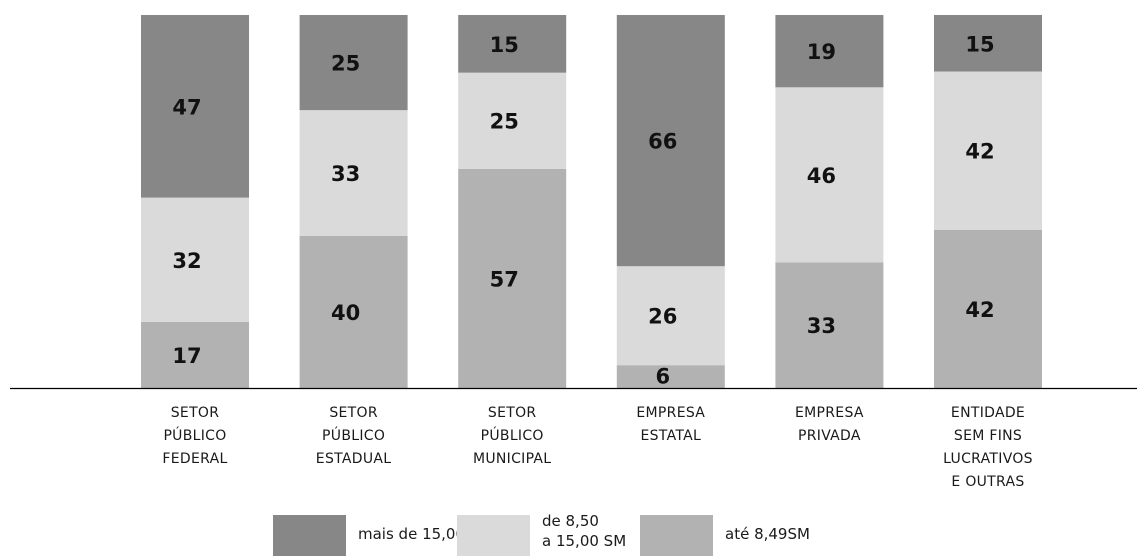 The height and width of the screenshot is (558, 1137). I want to click on data-label: 17, so click(186, 356).